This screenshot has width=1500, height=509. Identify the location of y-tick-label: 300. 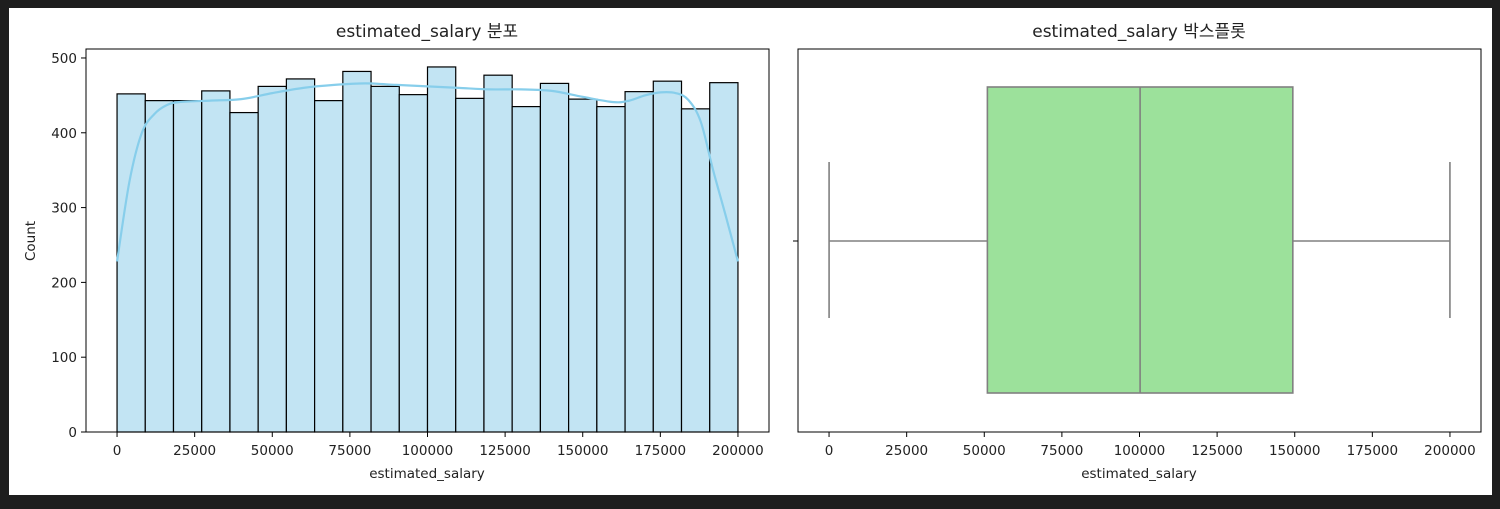
(64, 209).